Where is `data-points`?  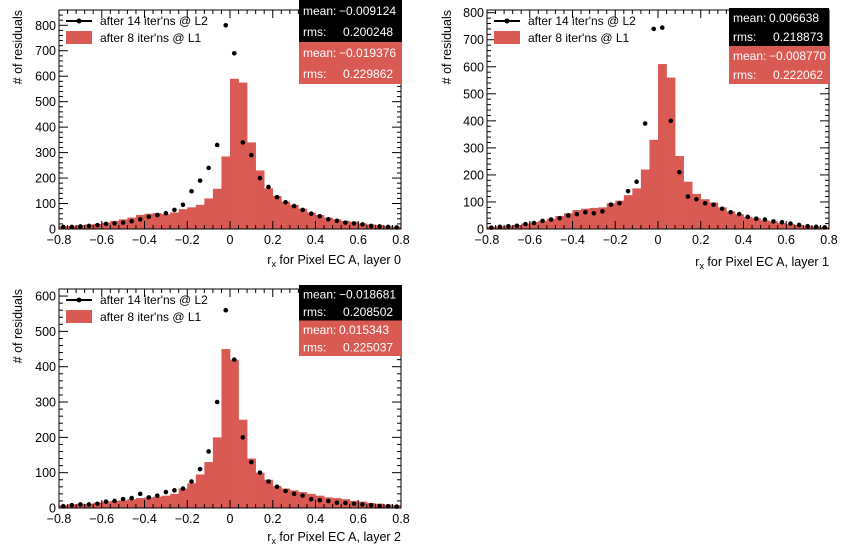 data-points is located at coordinates (230, 408).